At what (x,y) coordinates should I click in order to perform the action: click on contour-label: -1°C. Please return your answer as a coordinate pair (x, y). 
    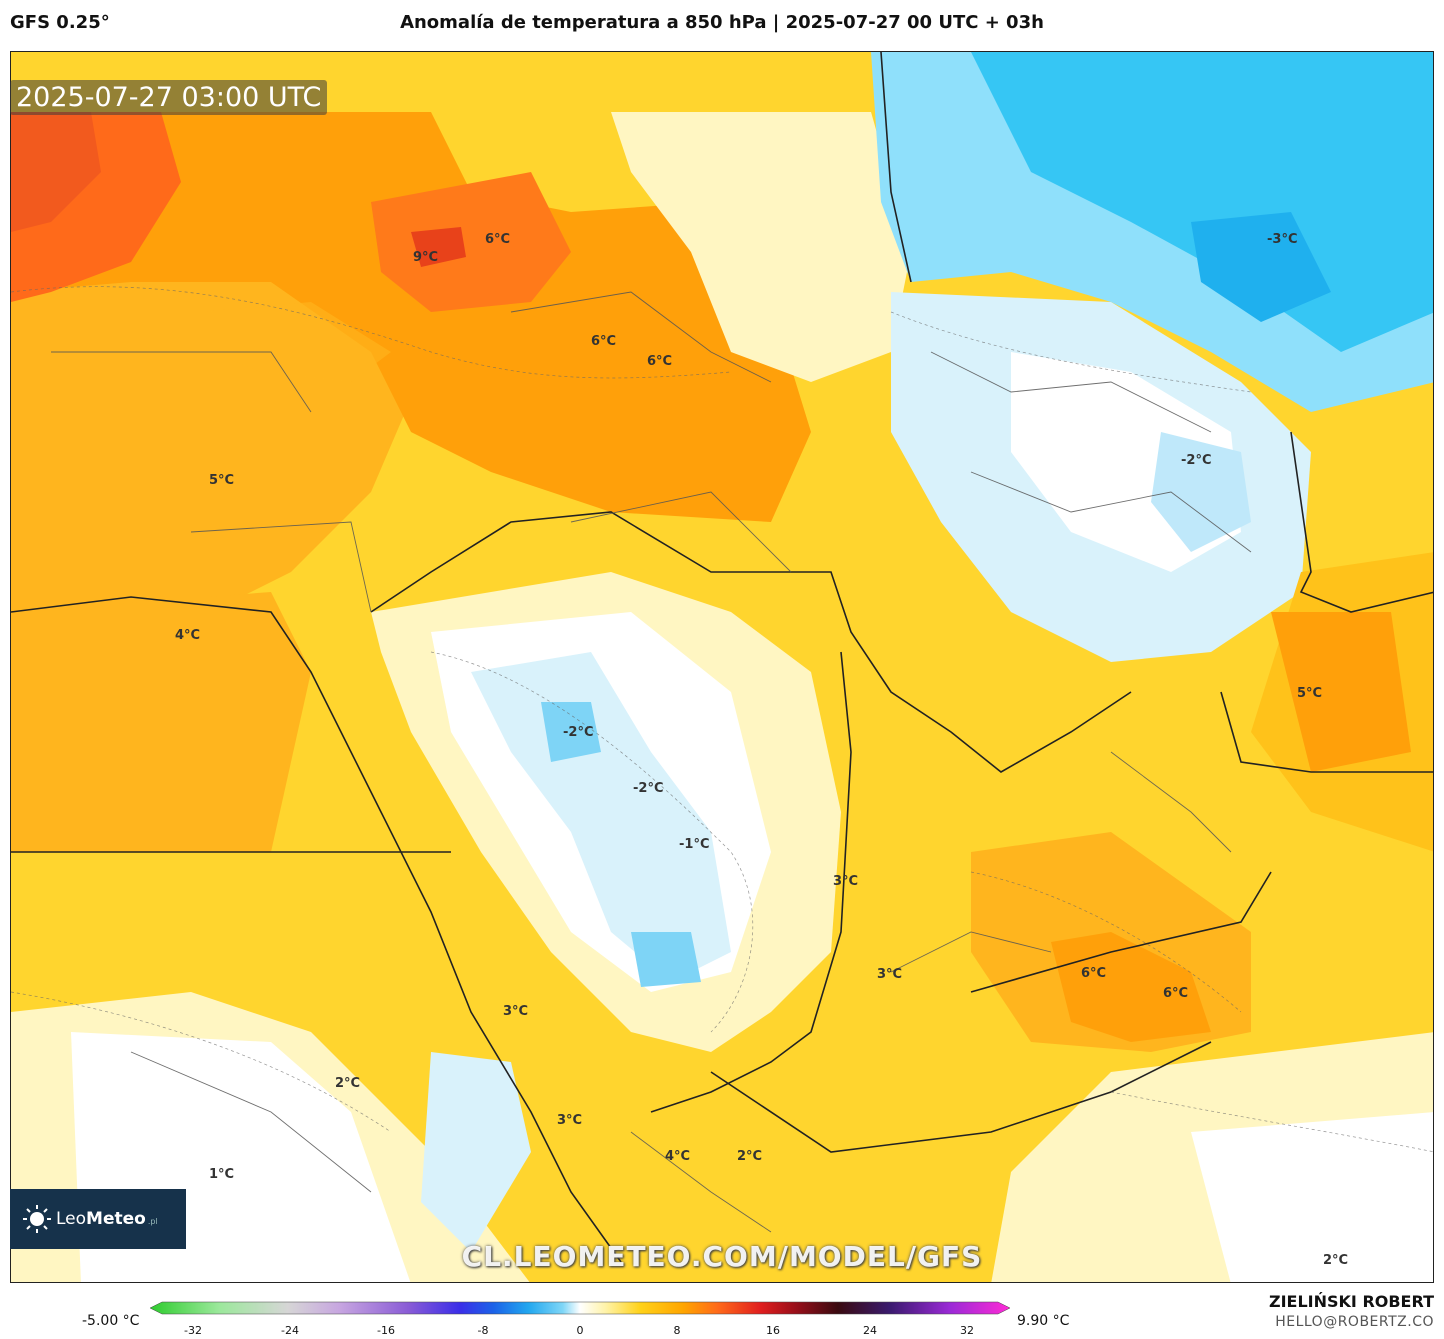
    Looking at the image, I should click on (694, 844).